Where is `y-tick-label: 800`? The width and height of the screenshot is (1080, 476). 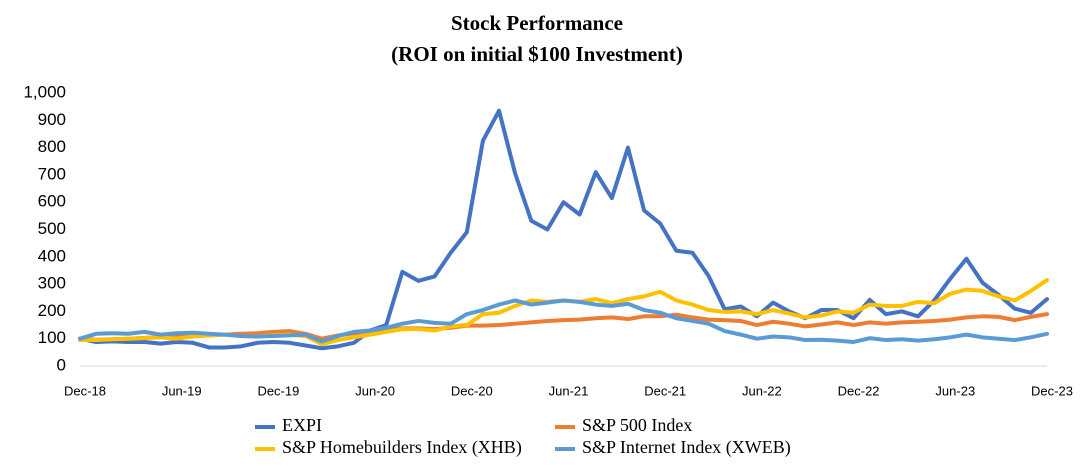
y-tick-label: 800 is located at coordinates (52, 146).